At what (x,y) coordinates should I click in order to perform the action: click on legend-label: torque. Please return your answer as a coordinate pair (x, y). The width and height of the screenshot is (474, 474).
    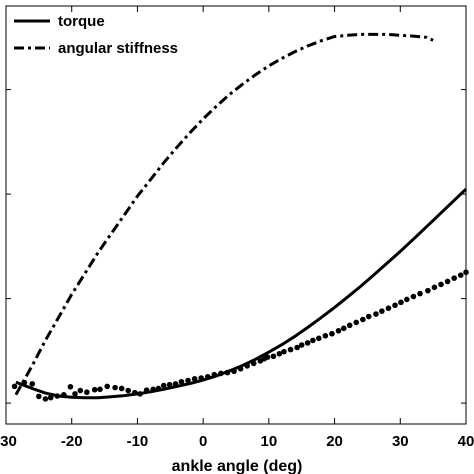
    Looking at the image, I should click on (81, 21).